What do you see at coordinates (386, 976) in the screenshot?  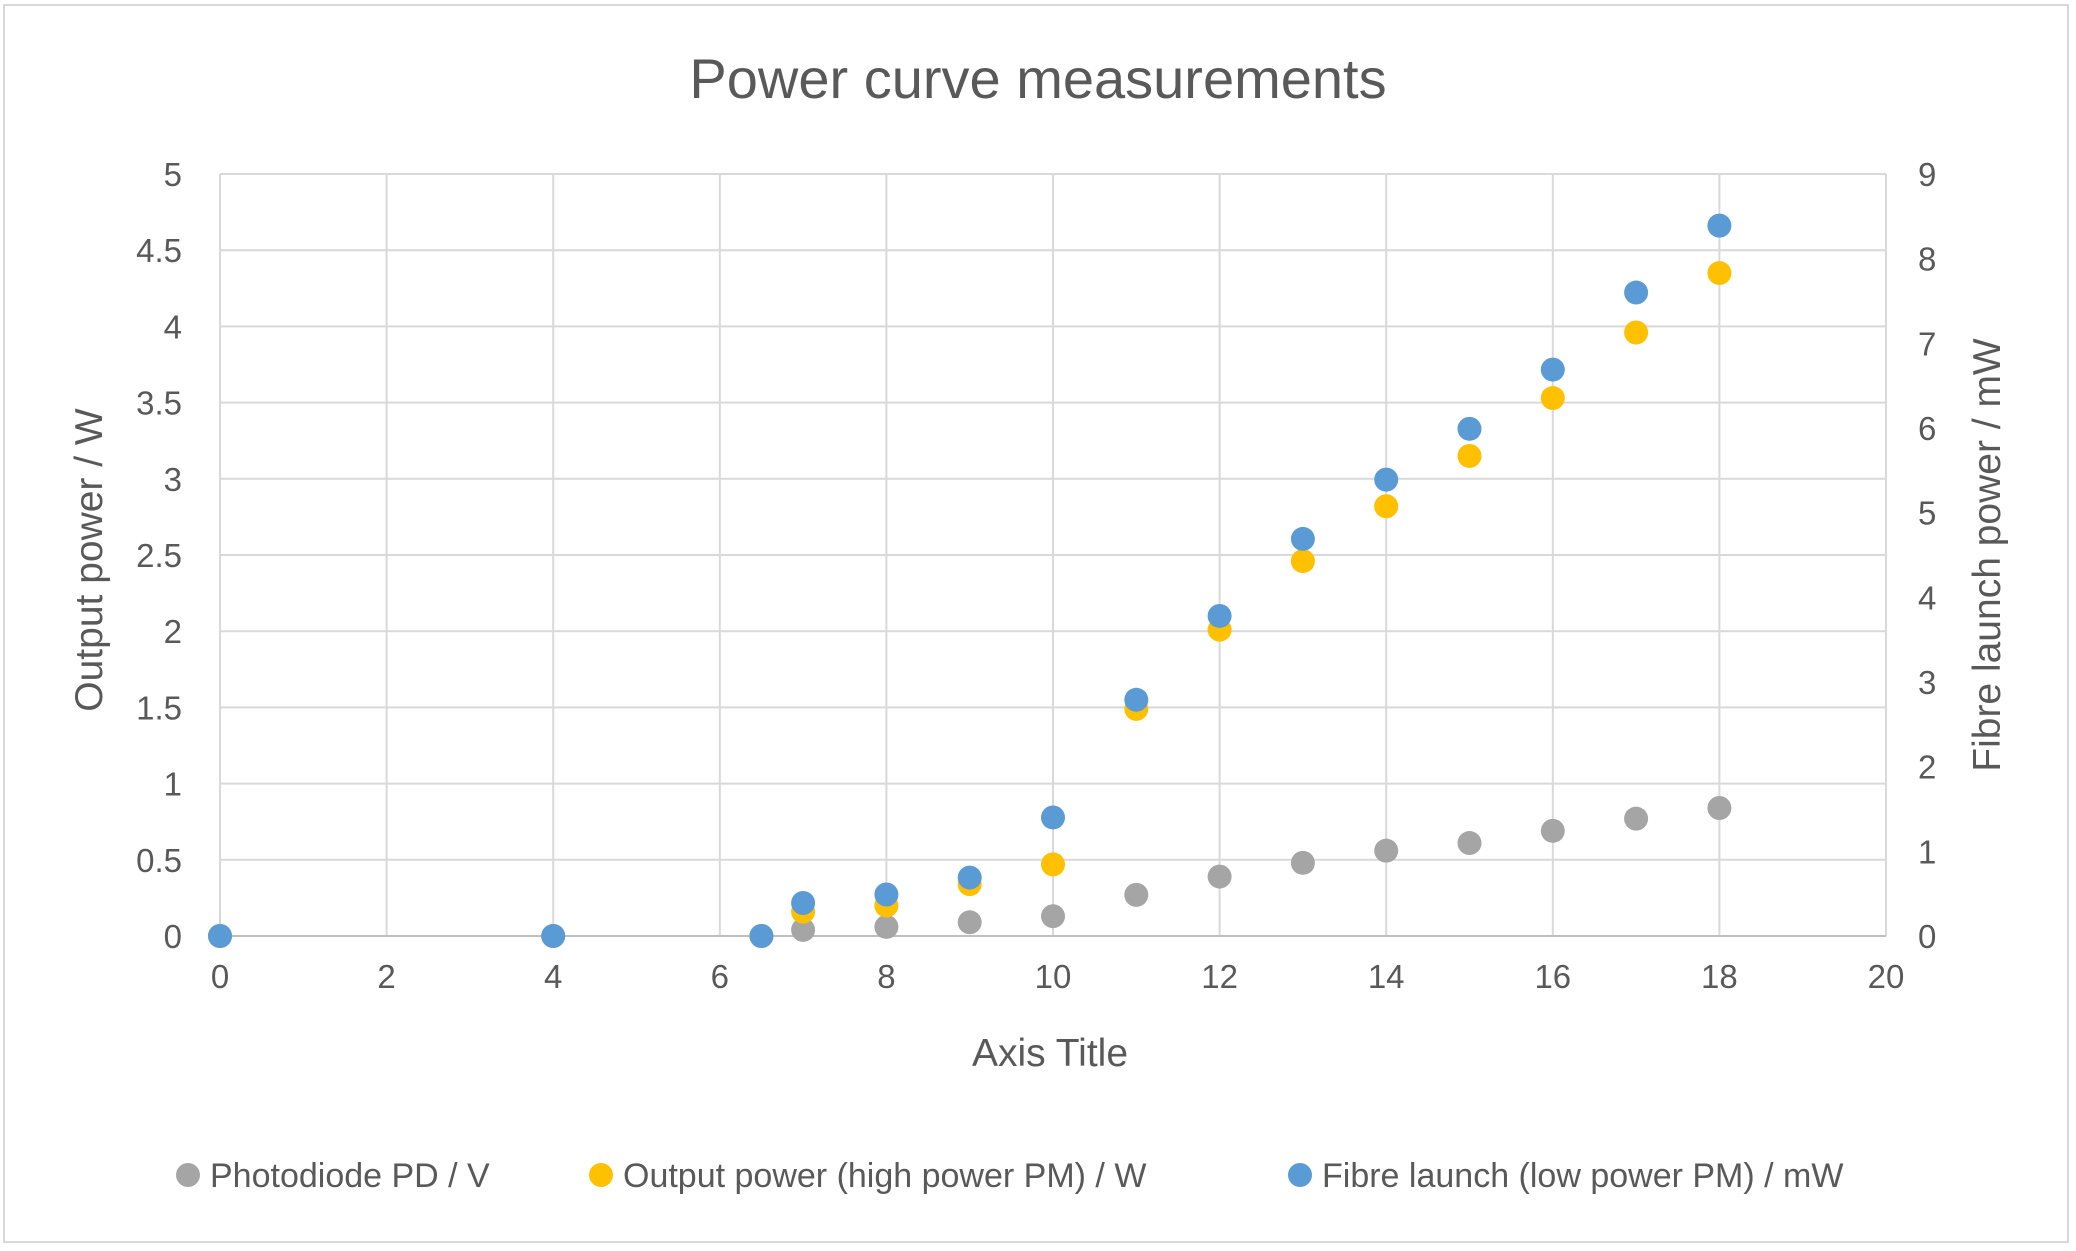 I see `x-tick-label: 2` at bounding box center [386, 976].